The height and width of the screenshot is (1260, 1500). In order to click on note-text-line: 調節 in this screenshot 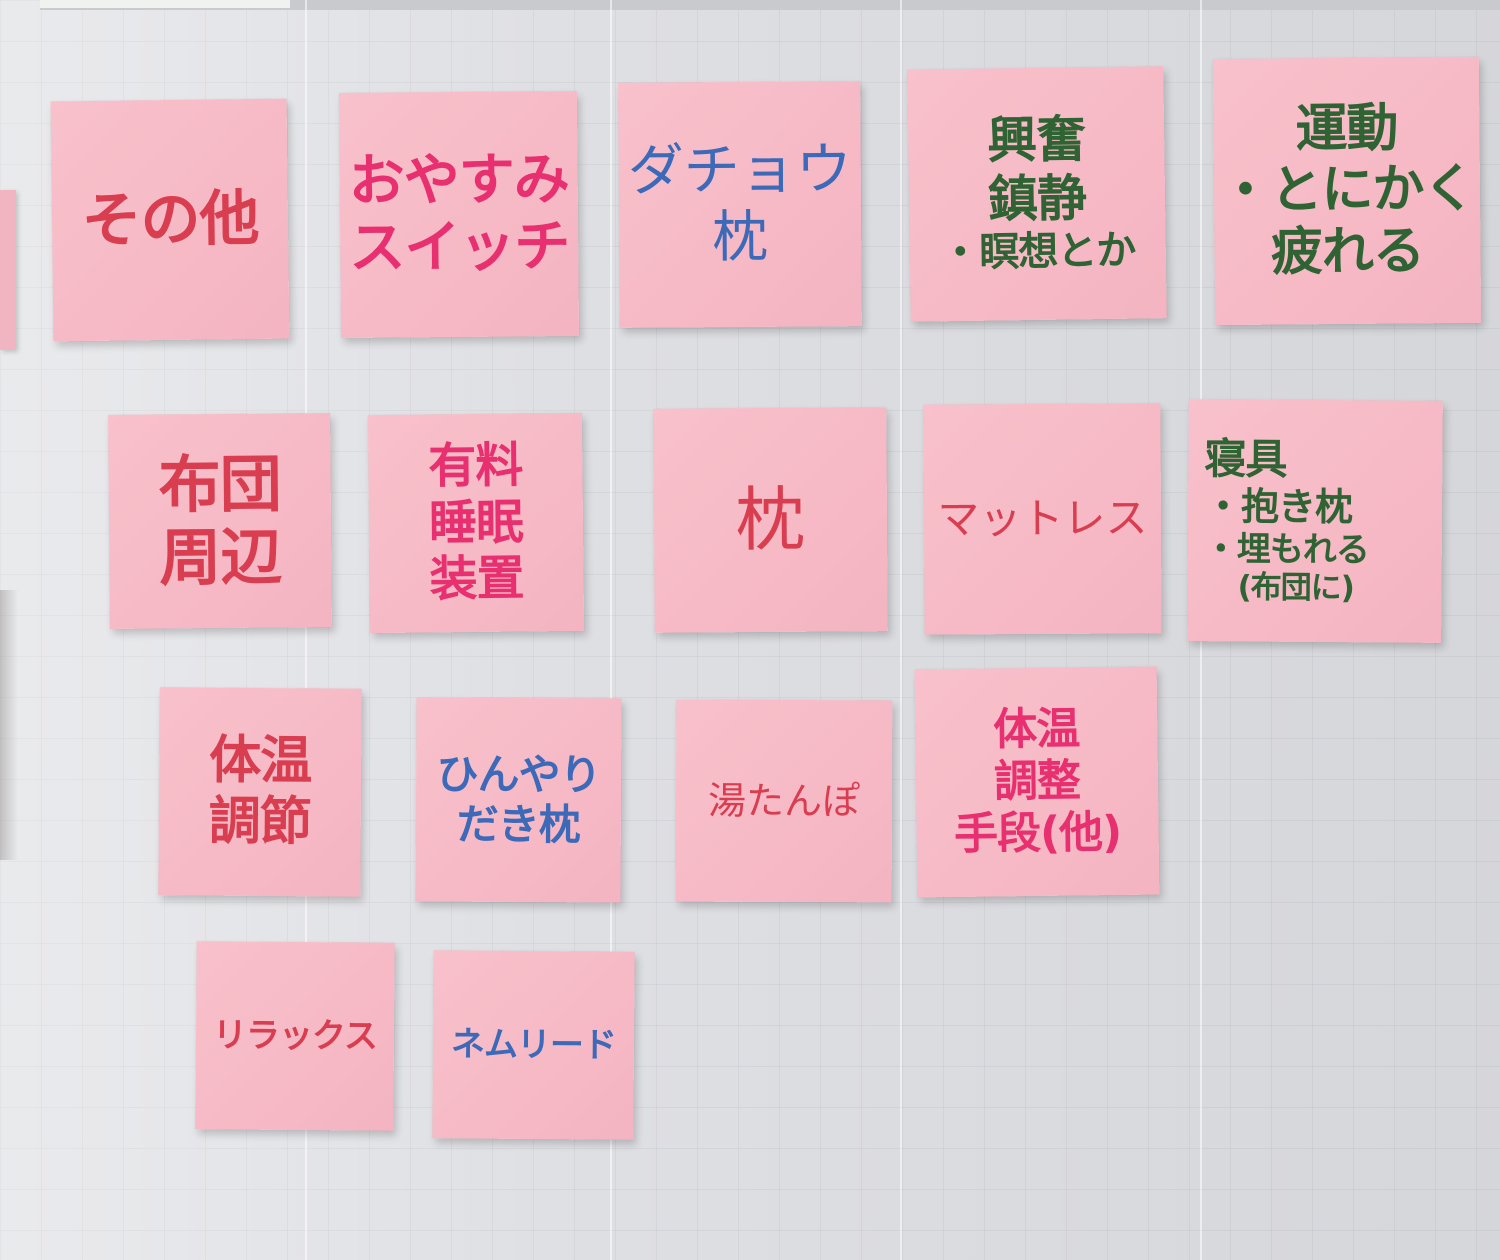, I will do `click(259, 822)`.